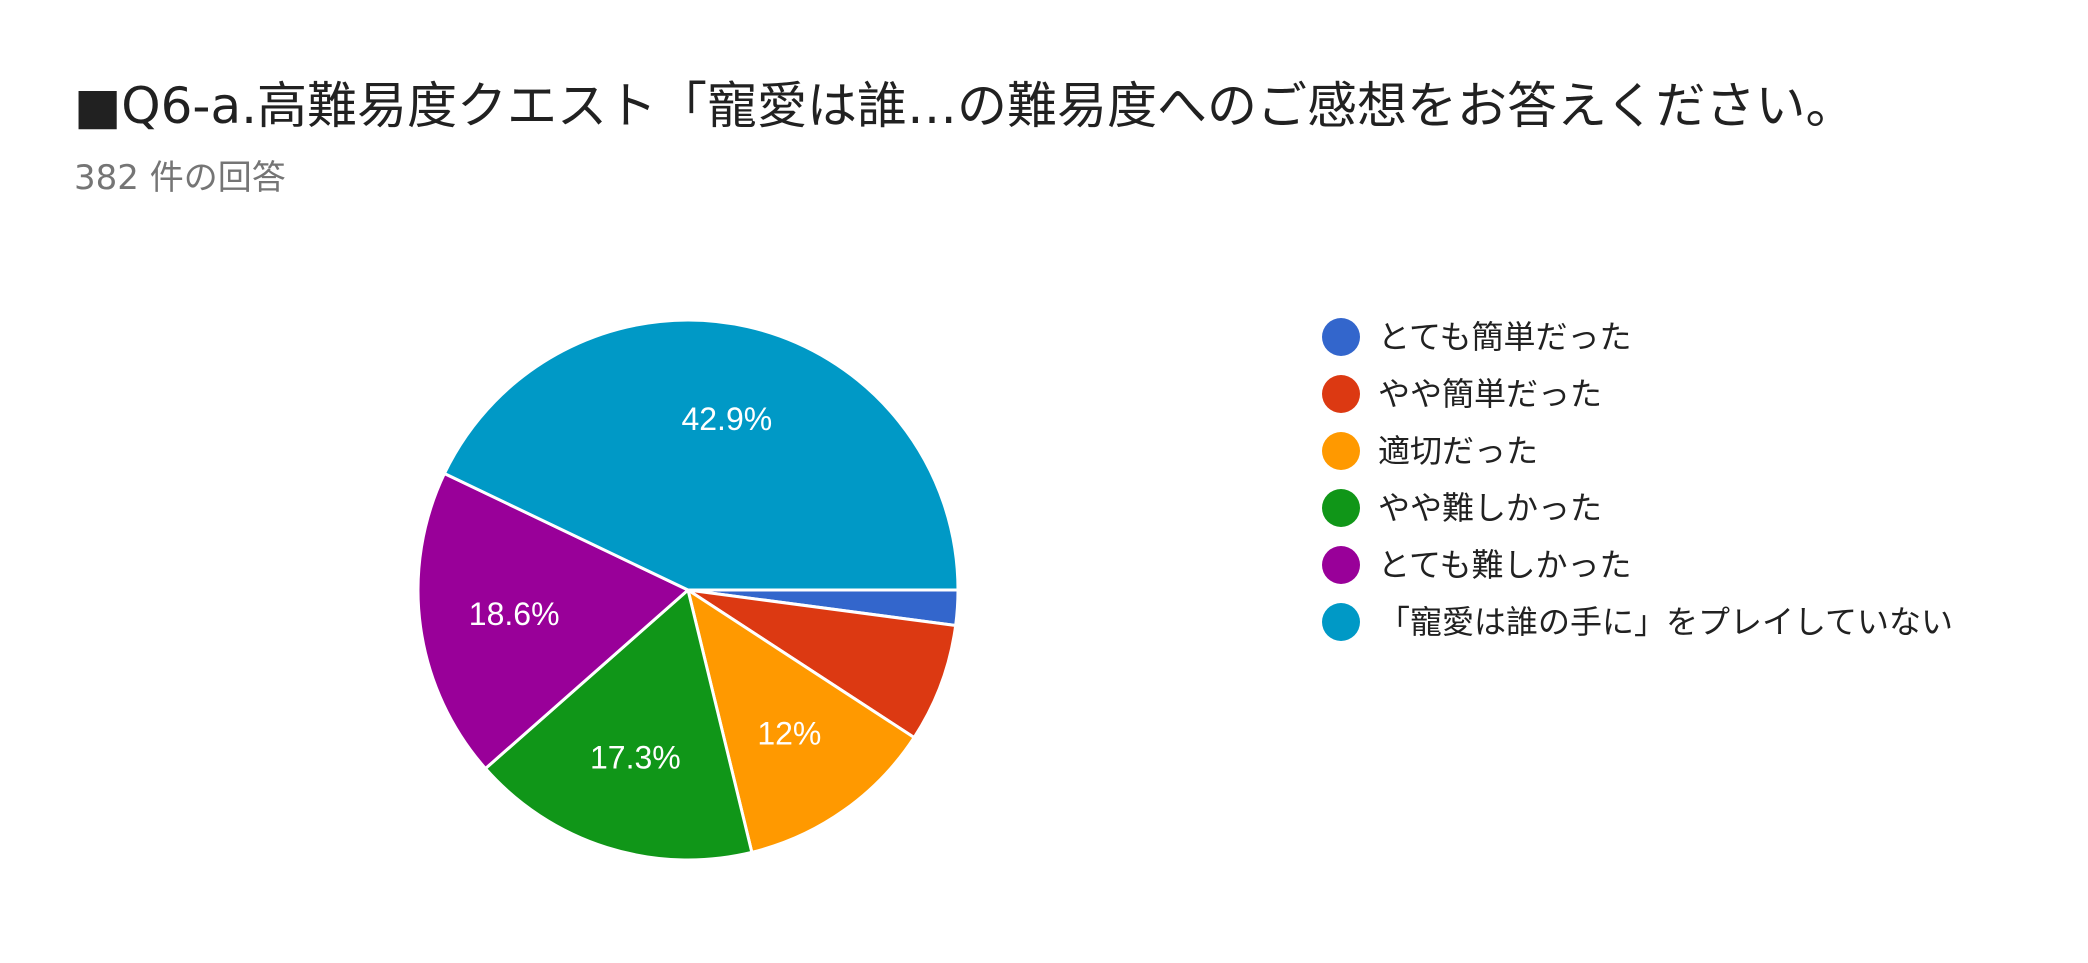 The image size is (2088, 963). Describe the element at coordinates (1672, 394) in the screenshot. I see `legend-item: やや簡単だった` at that location.